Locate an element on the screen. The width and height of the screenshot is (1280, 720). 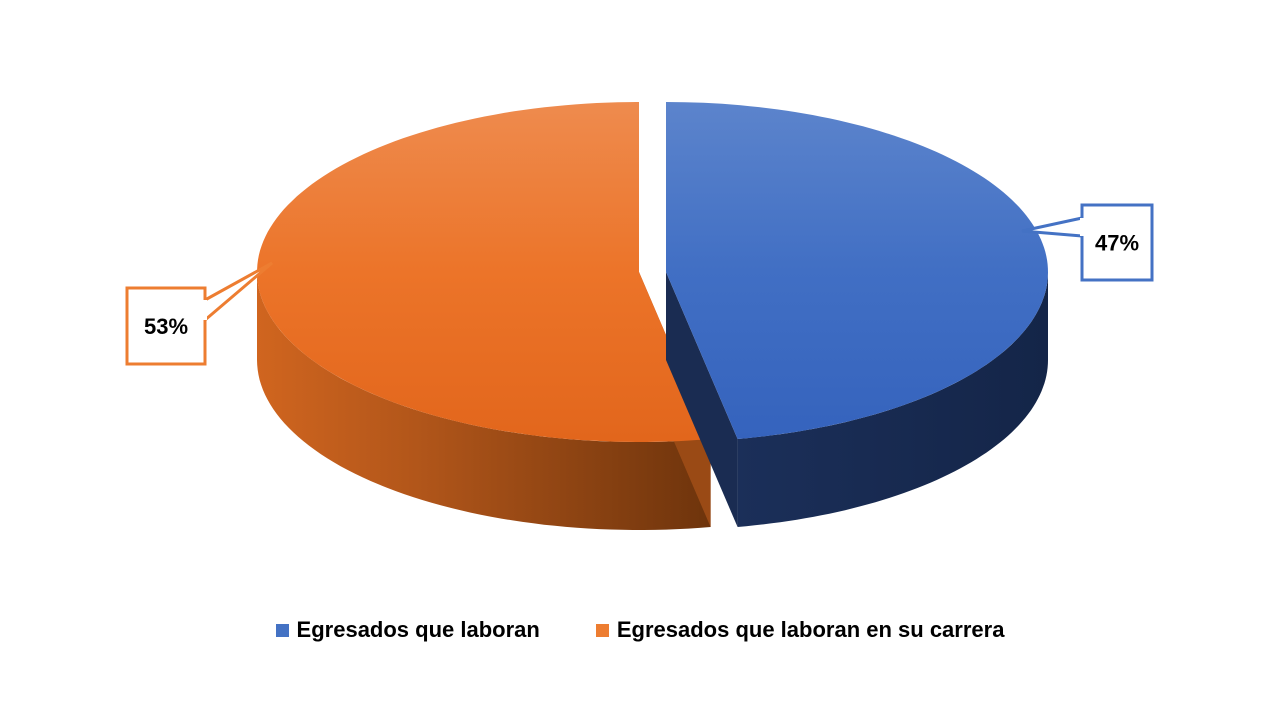
data-label-callout: 53% is located at coordinates (199, 313).